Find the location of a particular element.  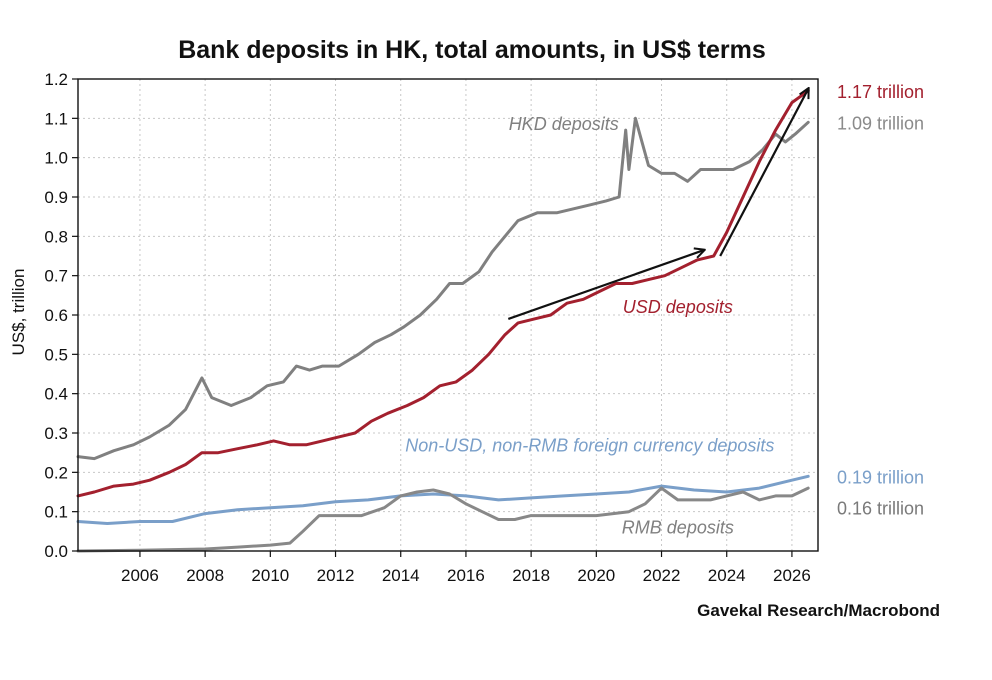

x-tick-label: 2014 is located at coordinates (401, 575).